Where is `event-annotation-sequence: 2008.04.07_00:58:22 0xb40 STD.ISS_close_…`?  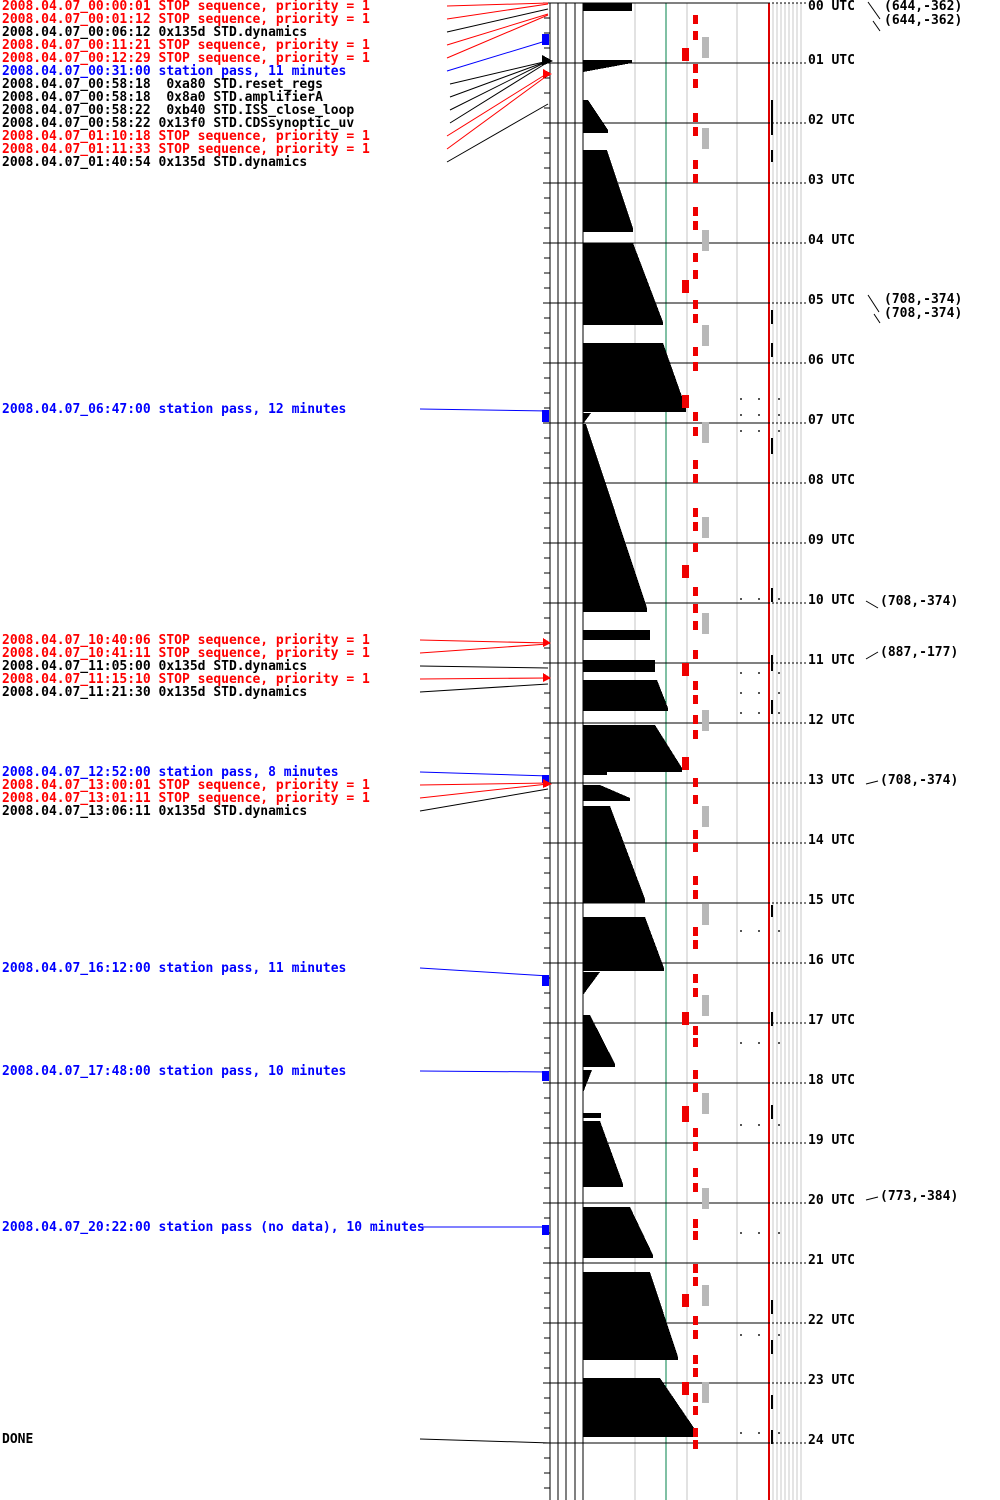 event-annotation-sequence: 2008.04.07_00:58:22 0xb40 STD.ISS_close_… is located at coordinates (178, 110).